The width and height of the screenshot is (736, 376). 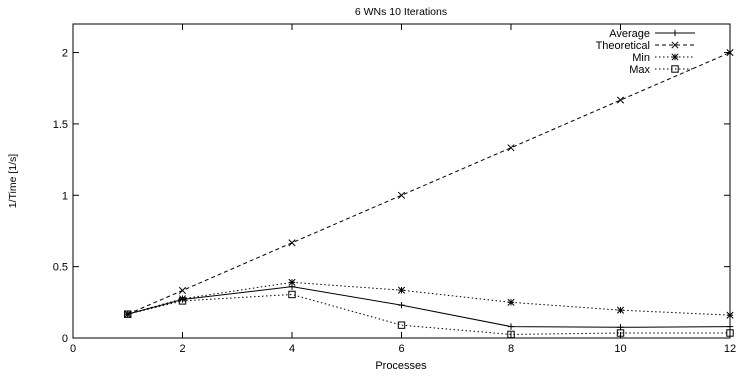 What do you see at coordinates (65, 54) in the screenshot?
I see `y-tick-label: 2` at bounding box center [65, 54].